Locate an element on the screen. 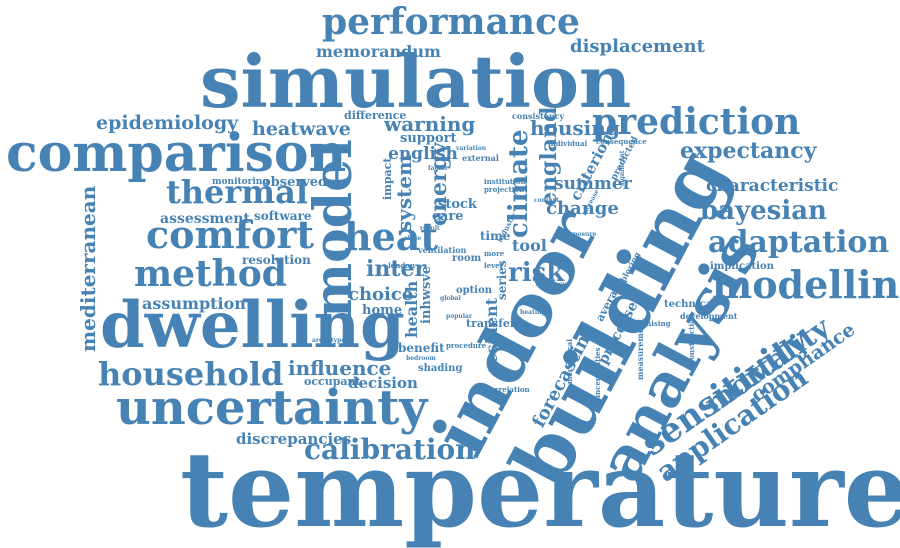 This screenshot has width=900, height=548. word-england: england is located at coordinates (549, 156).